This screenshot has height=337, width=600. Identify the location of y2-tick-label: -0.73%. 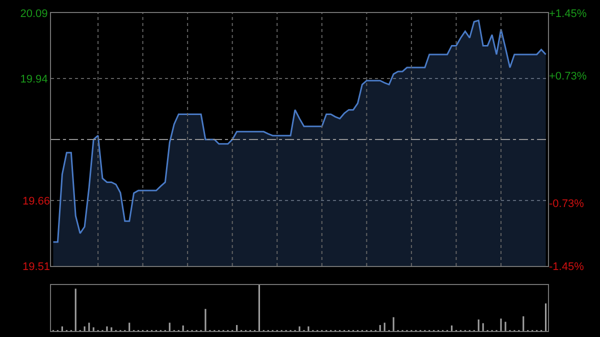
(566, 204).